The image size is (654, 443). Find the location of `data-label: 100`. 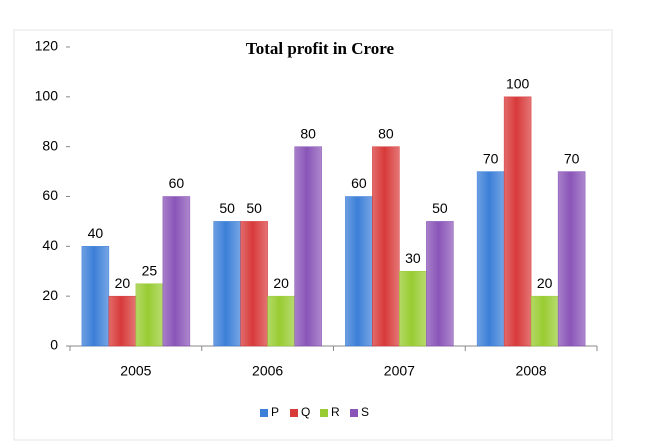

data-label: 100 is located at coordinates (518, 84).